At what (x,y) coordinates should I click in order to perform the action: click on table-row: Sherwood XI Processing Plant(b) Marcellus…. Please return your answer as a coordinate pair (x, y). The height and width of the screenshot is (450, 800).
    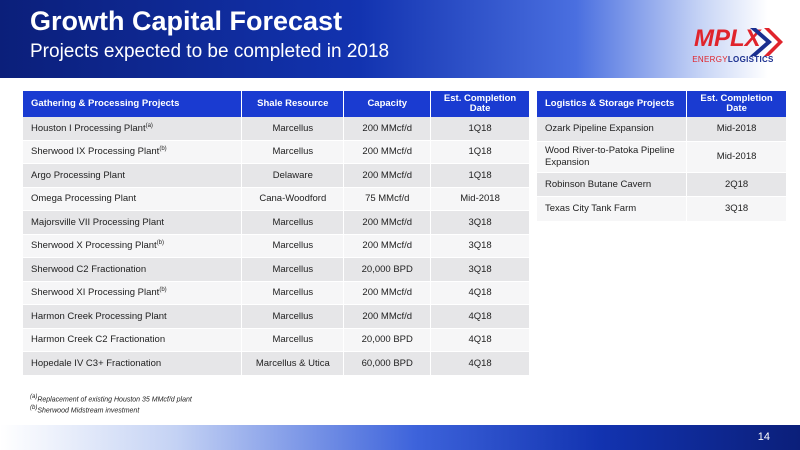
    Looking at the image, I should click on (276, 293).